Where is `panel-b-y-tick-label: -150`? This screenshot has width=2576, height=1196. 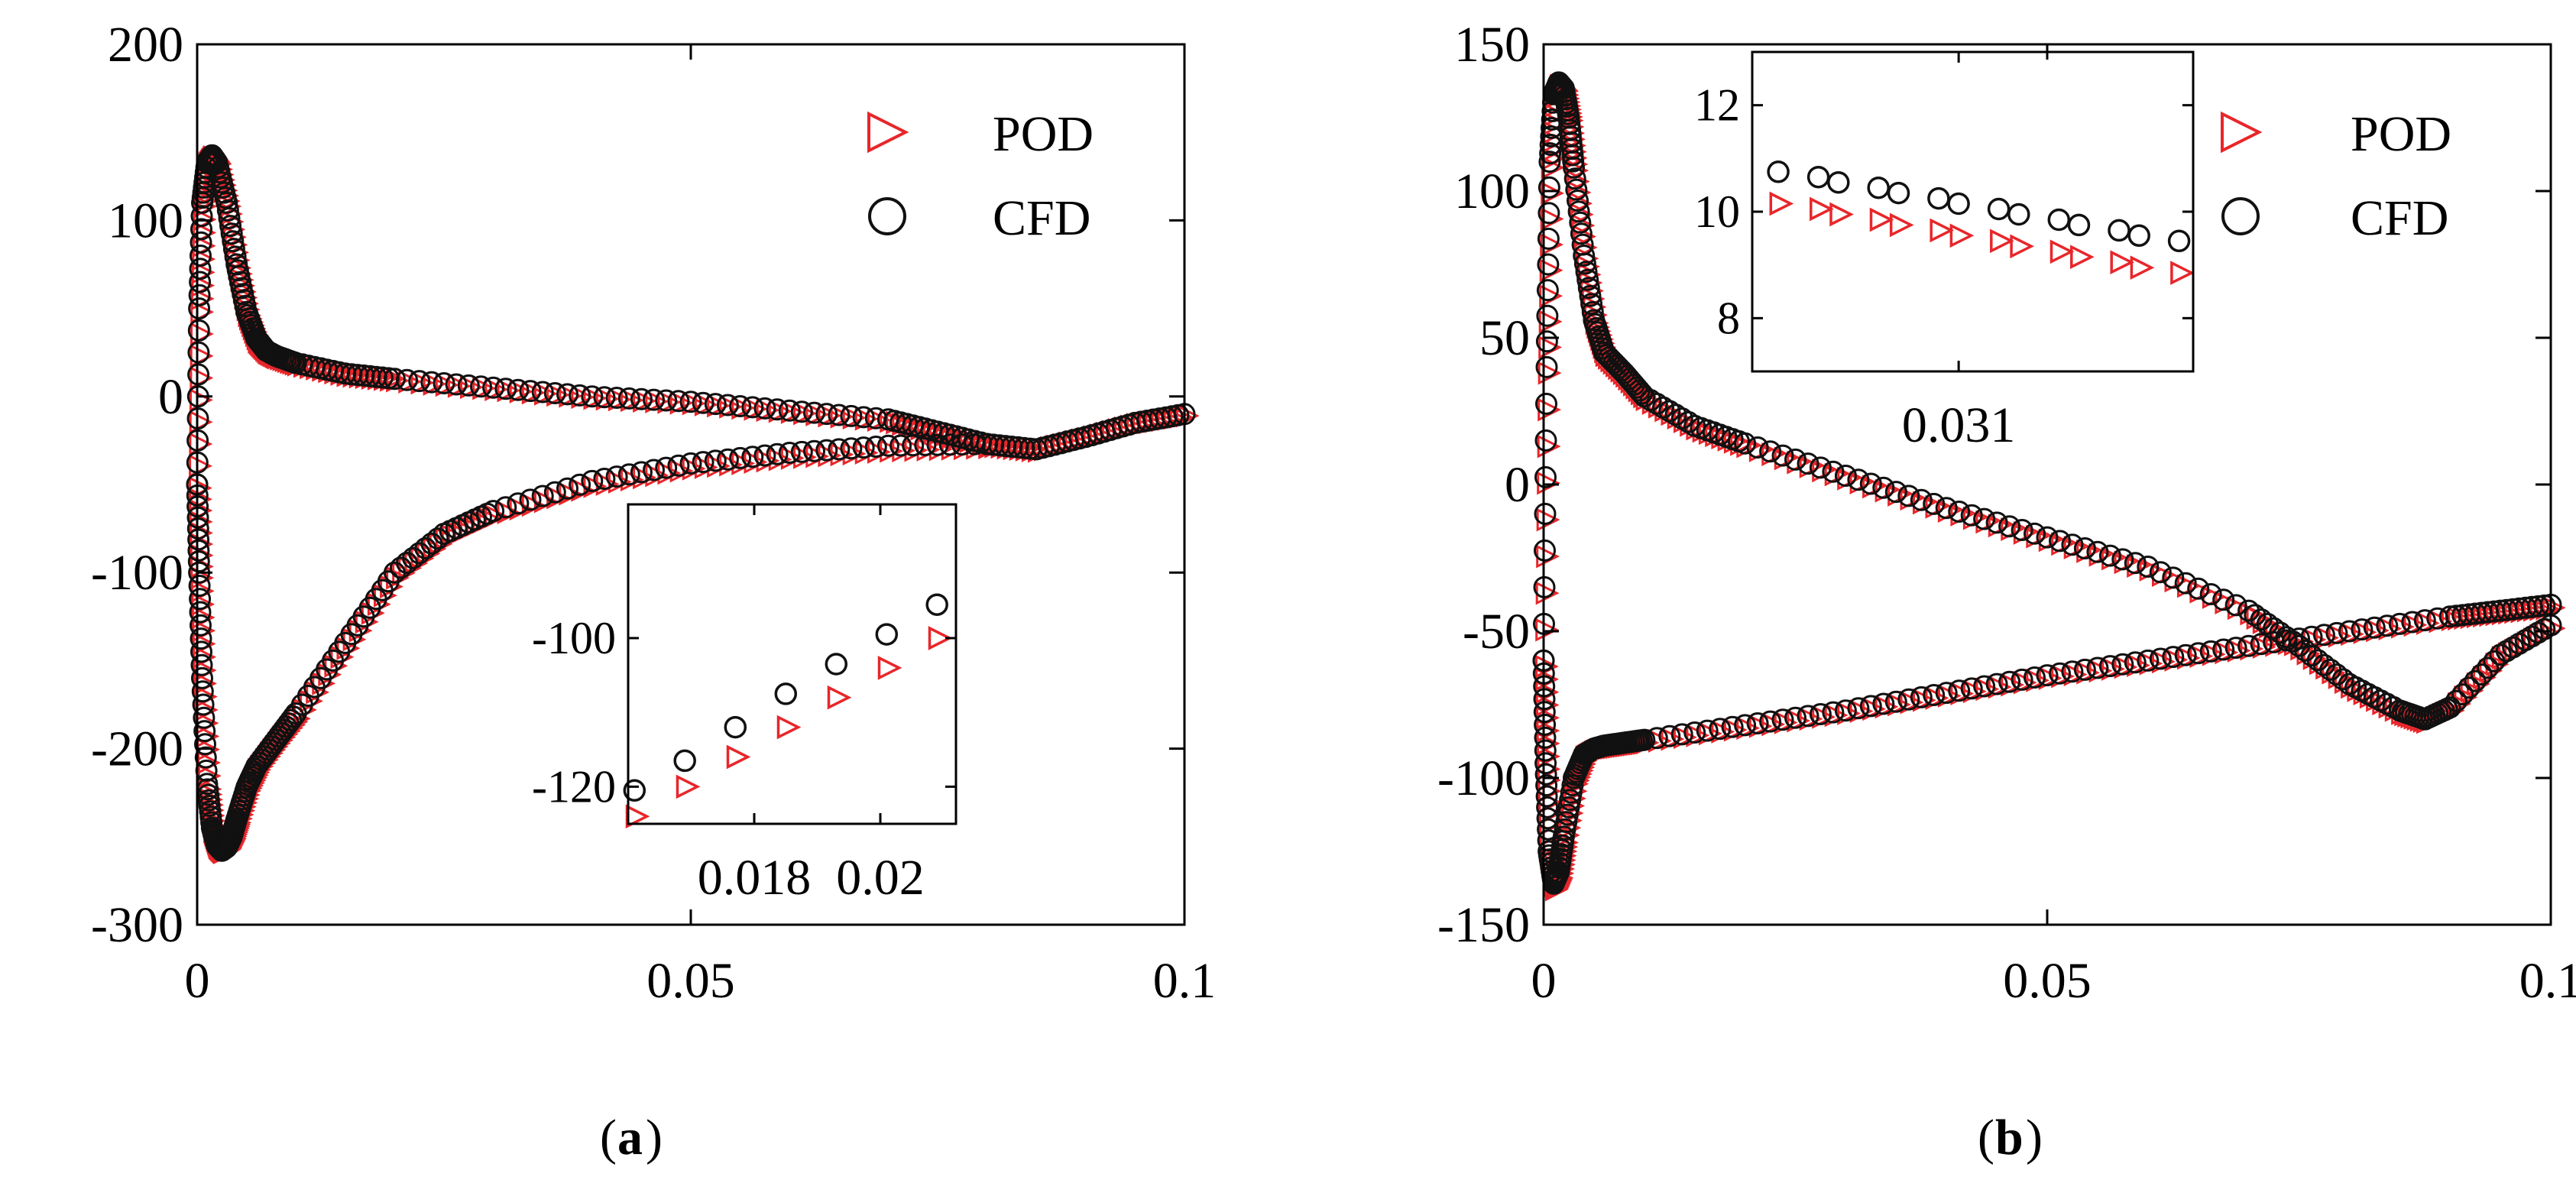 panel-b-y-tick-label: -150 is located at coordinates (1483, 925).